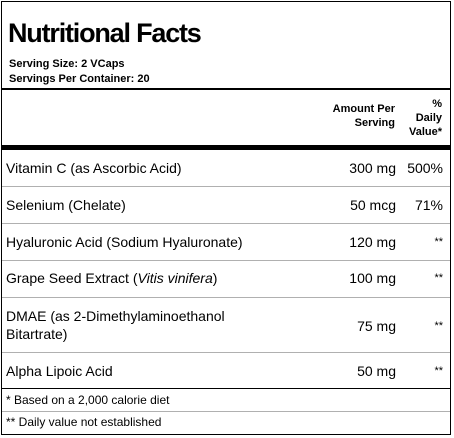 Image resolution: width=454 pixels, height=438 pixels. I want to click on footnote-daily-value: ** Daily value not established, so click(84, 422).